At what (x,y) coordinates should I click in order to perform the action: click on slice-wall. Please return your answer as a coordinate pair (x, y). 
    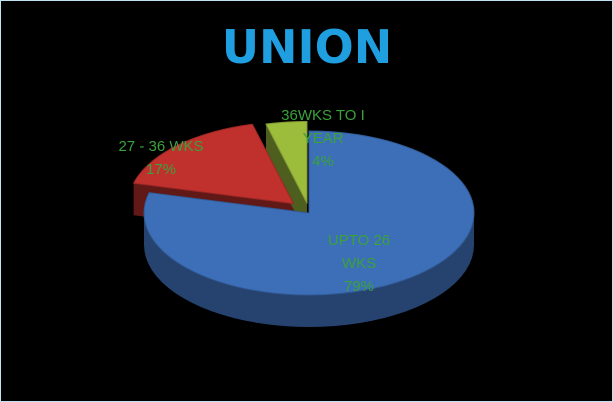
    Looking at the image, I should click on (286, 180).